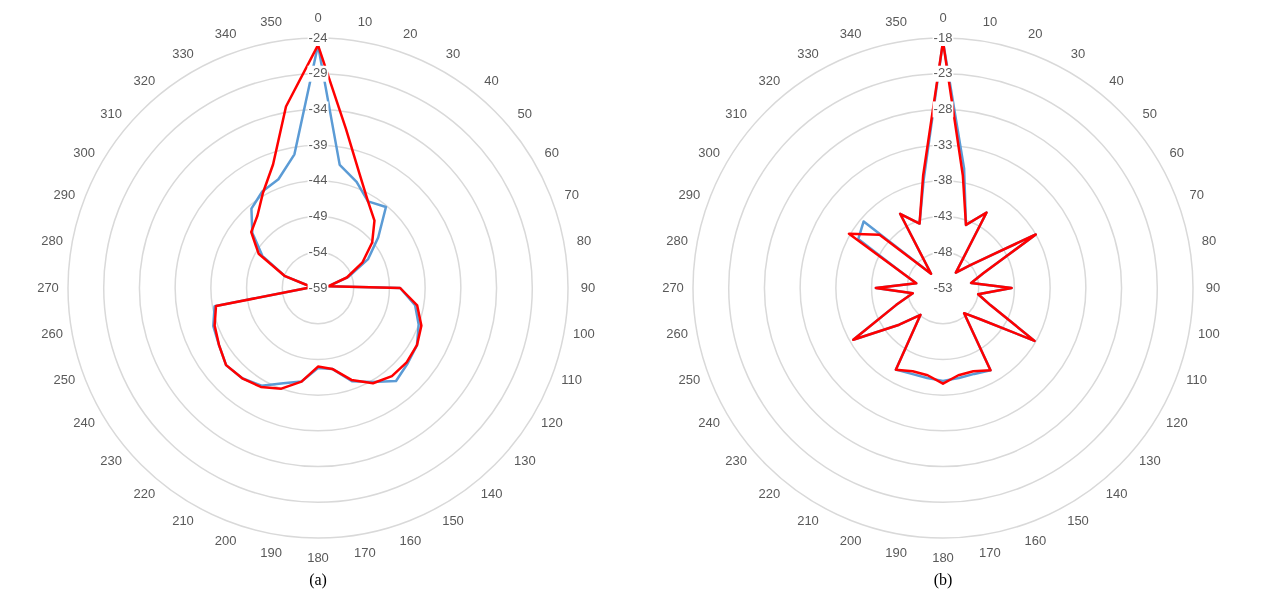 This screenshot has width=1261, height=606. Describe the element at coordinates (318, 287) in the screenshot. I see `y-tick-label: -59` at that location.